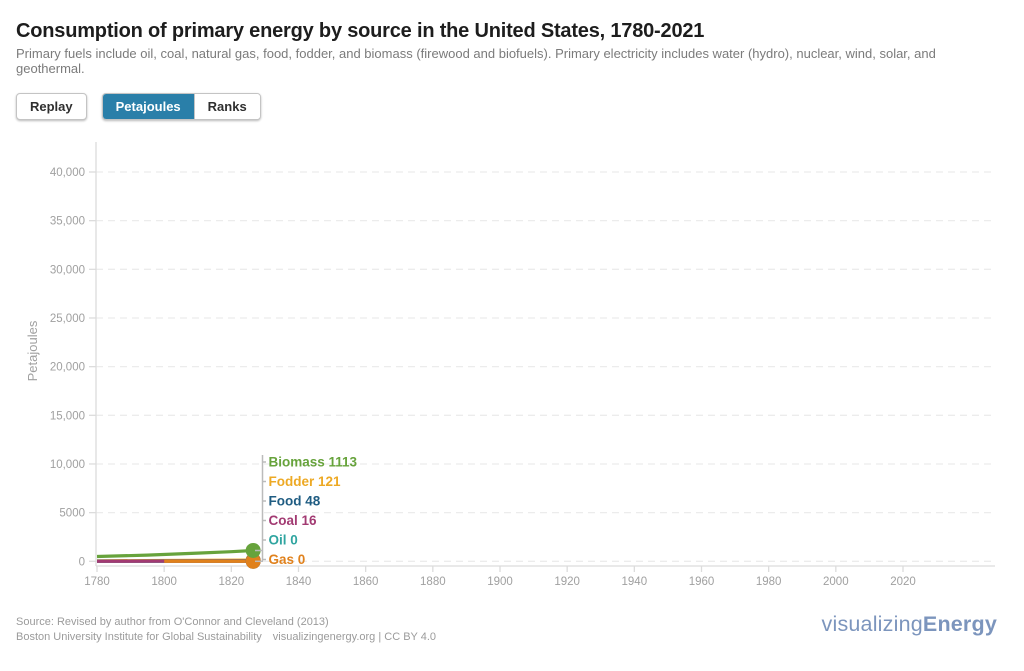 The height and width of the screenshot is (671, 1024). What do you see at coordinates (702, 582) in the screenshot?
I see `x-tick-label: 1960` at bounding box center [702, 582].